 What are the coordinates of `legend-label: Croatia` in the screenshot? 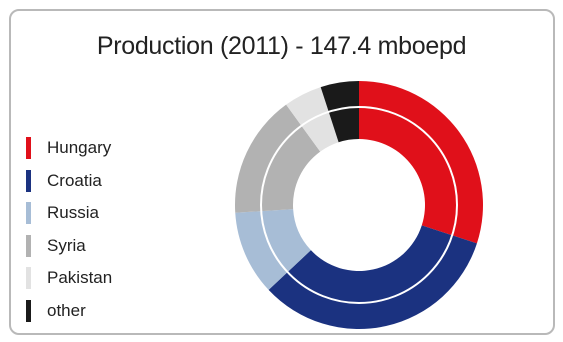 It's located at (74, 180).